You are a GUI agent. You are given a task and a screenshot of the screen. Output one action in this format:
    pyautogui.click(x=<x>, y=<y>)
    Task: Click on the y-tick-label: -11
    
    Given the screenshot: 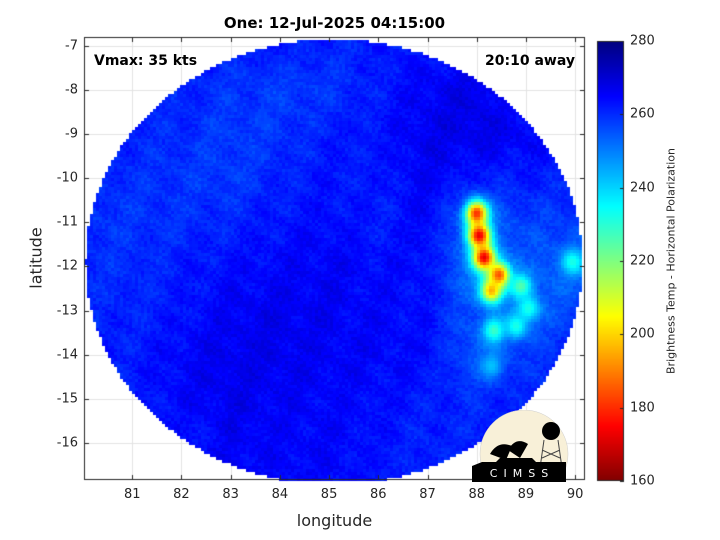 What is the action you would take?
    pyautogui.click(x=67, y=222)
    